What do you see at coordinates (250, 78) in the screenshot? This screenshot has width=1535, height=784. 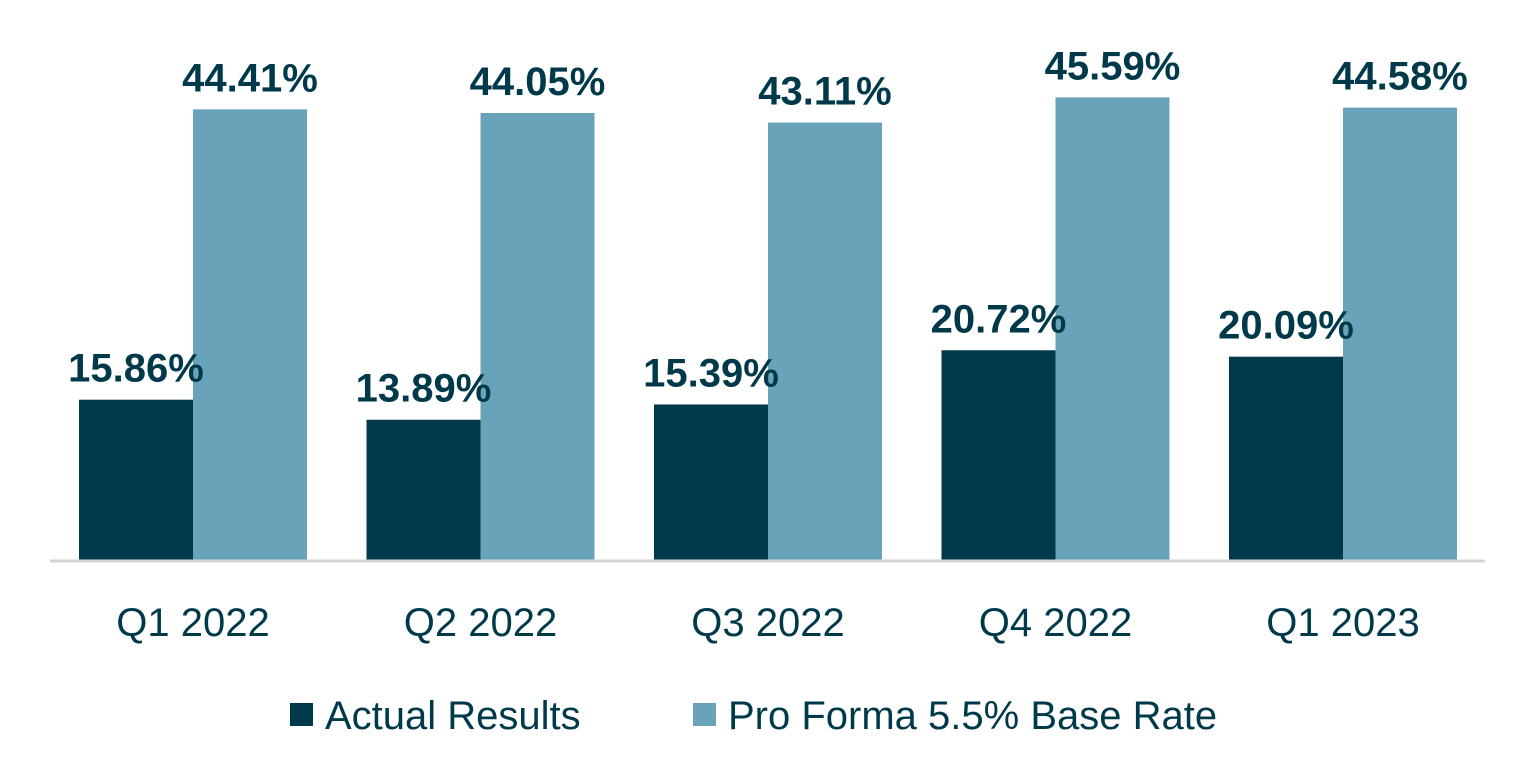 I see `data-label-pro-forma-0: 44.41%` at bounding box center [250, 78].